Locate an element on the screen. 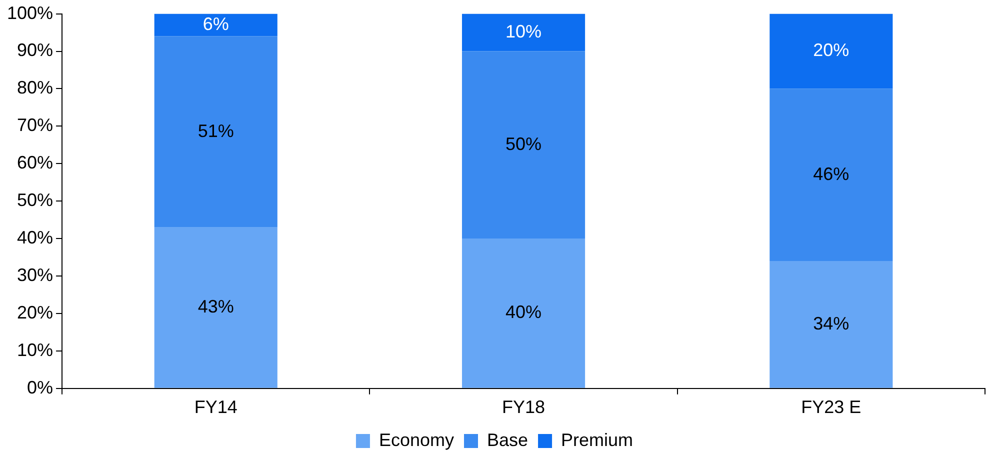  y-tick-label: 50% is located at coordinates (35, 200).